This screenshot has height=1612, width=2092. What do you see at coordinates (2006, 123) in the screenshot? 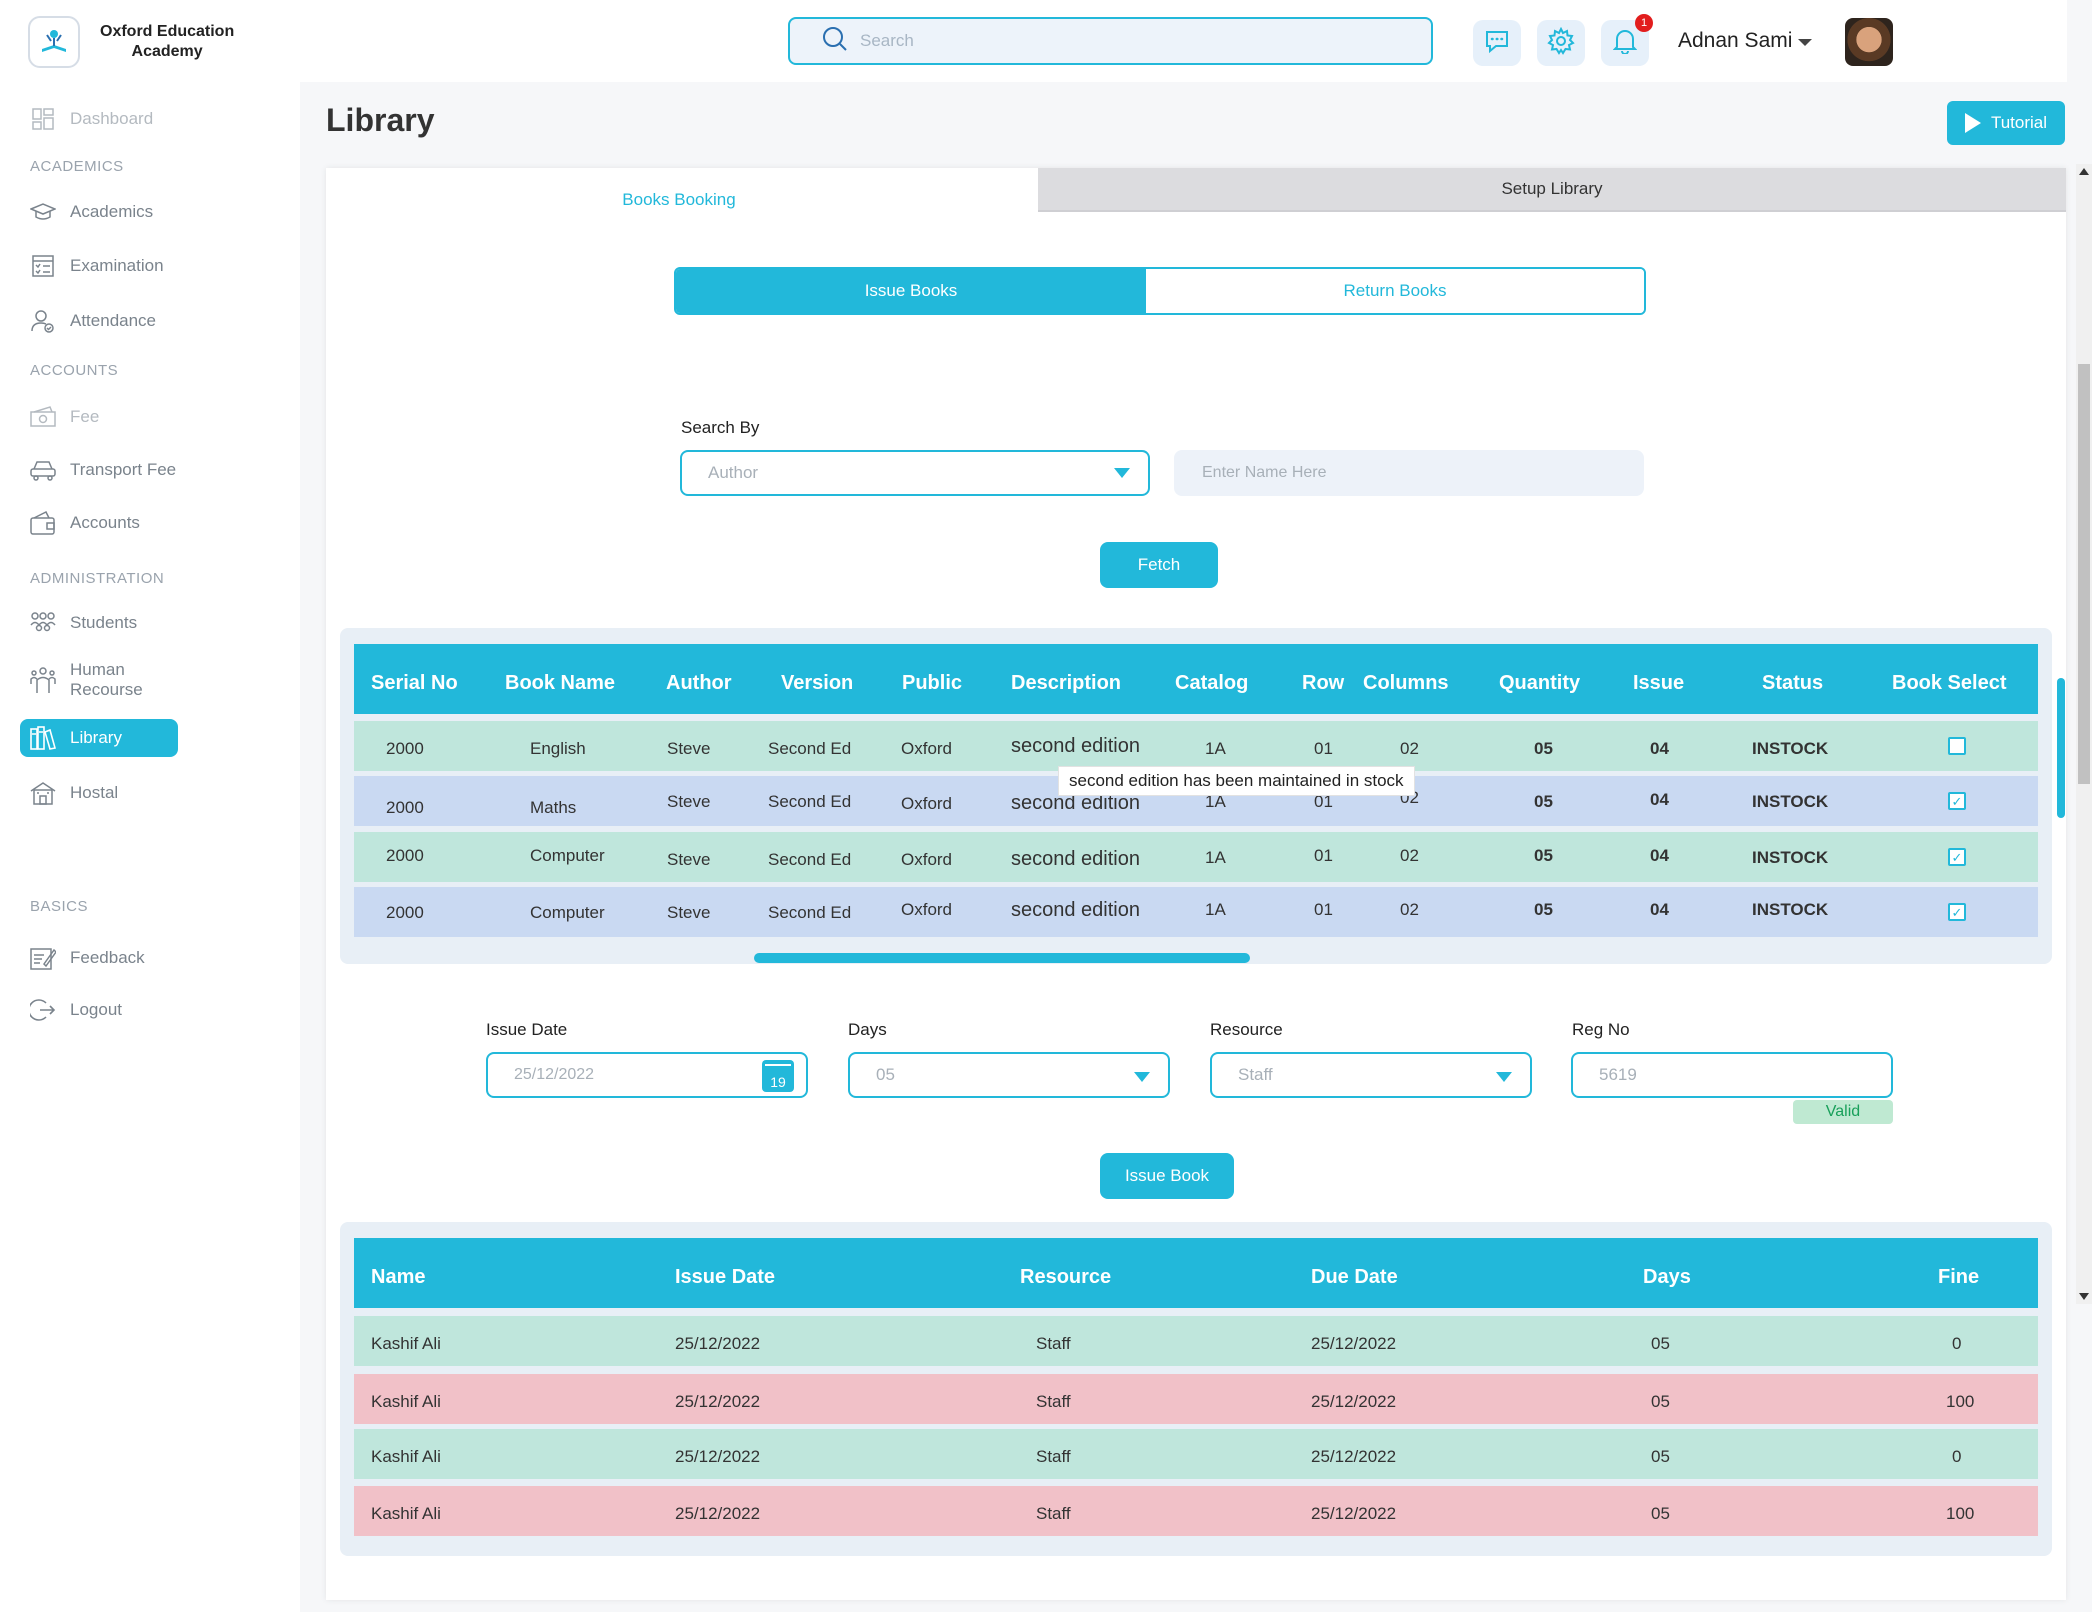
I see `tutorial-button: Tutorial` at bounding box center [2006, 123].